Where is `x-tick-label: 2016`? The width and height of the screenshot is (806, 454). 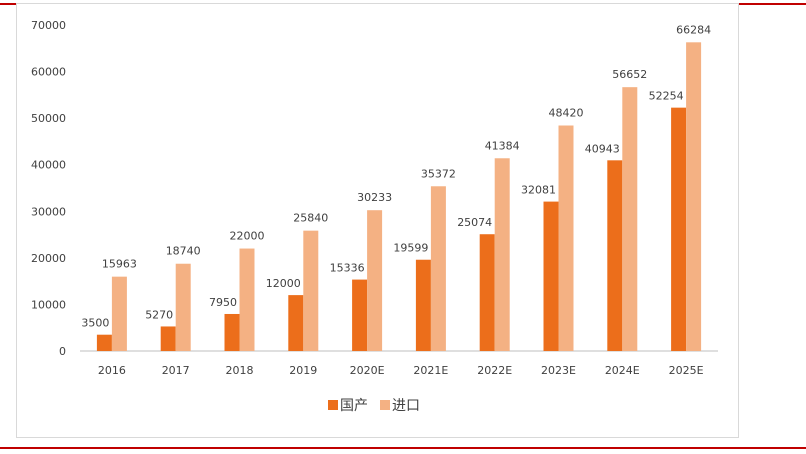 x-tick-label: 2016 is located at coordinates (112, 370).